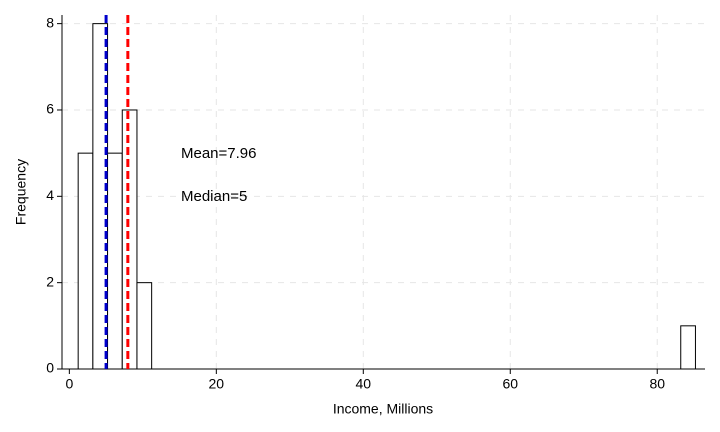  What do you see at coordinates (50, 22) in the screenshot?
I see `y-tick-label: 8` at bounding box center [50, 22].